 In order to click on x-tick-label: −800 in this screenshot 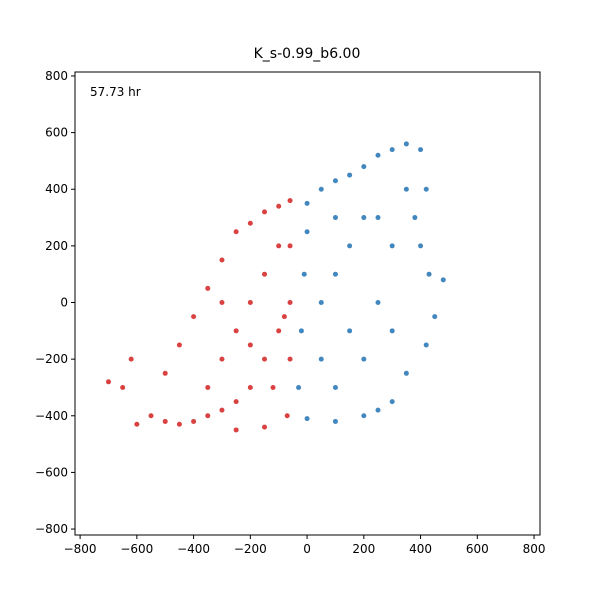, I will do `click(80, 549)`.